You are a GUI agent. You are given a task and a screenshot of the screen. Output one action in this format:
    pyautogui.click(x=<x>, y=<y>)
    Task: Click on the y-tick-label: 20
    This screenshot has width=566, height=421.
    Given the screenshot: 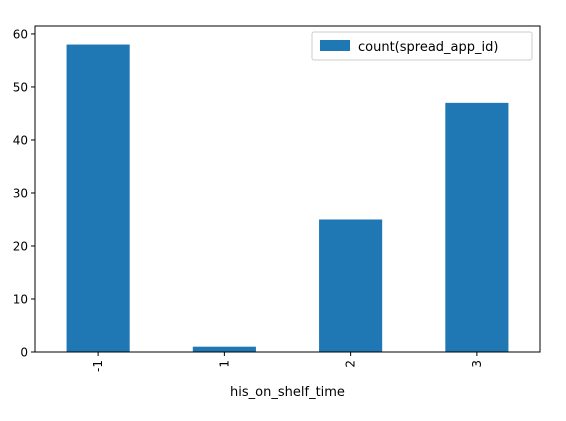 What is the action you would take?
    pyautogui.click(x=20, y=246)
    